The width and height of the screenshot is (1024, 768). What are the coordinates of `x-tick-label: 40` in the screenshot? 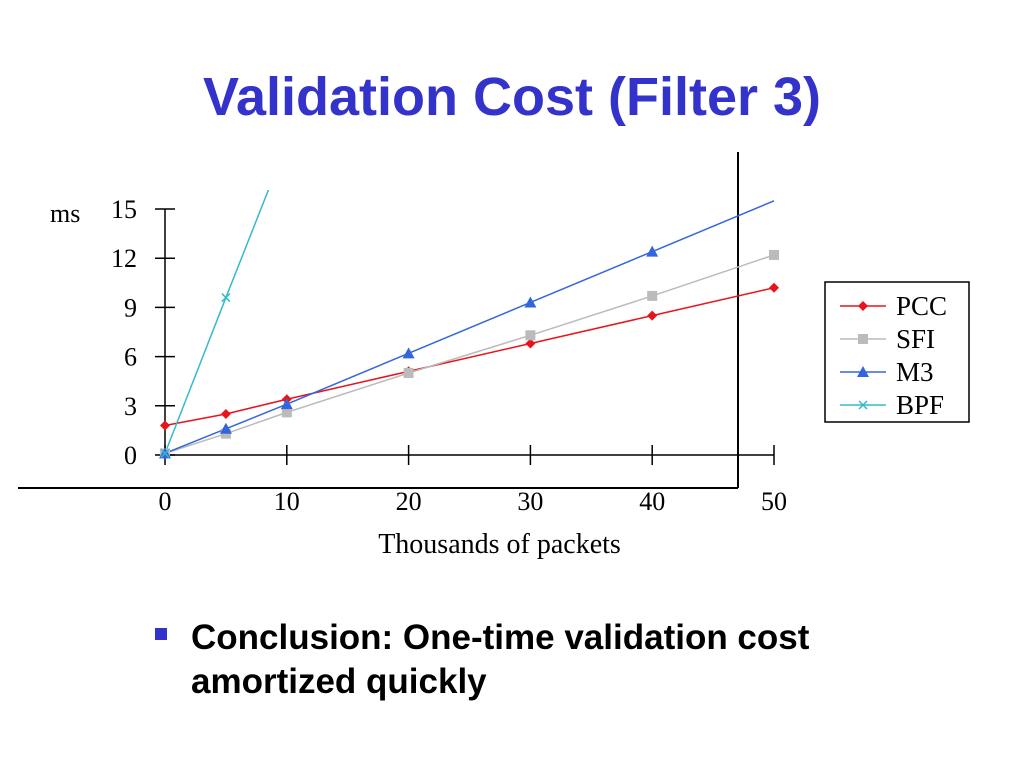 It's located at (652, 501).